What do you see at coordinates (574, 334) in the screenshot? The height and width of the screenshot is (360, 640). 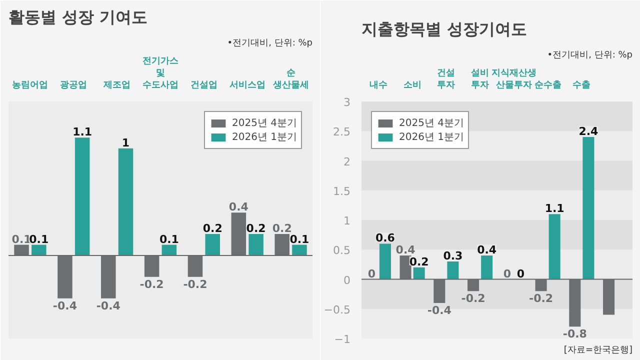 I see `data-label: -0.8` at bounding box center [574, 334].